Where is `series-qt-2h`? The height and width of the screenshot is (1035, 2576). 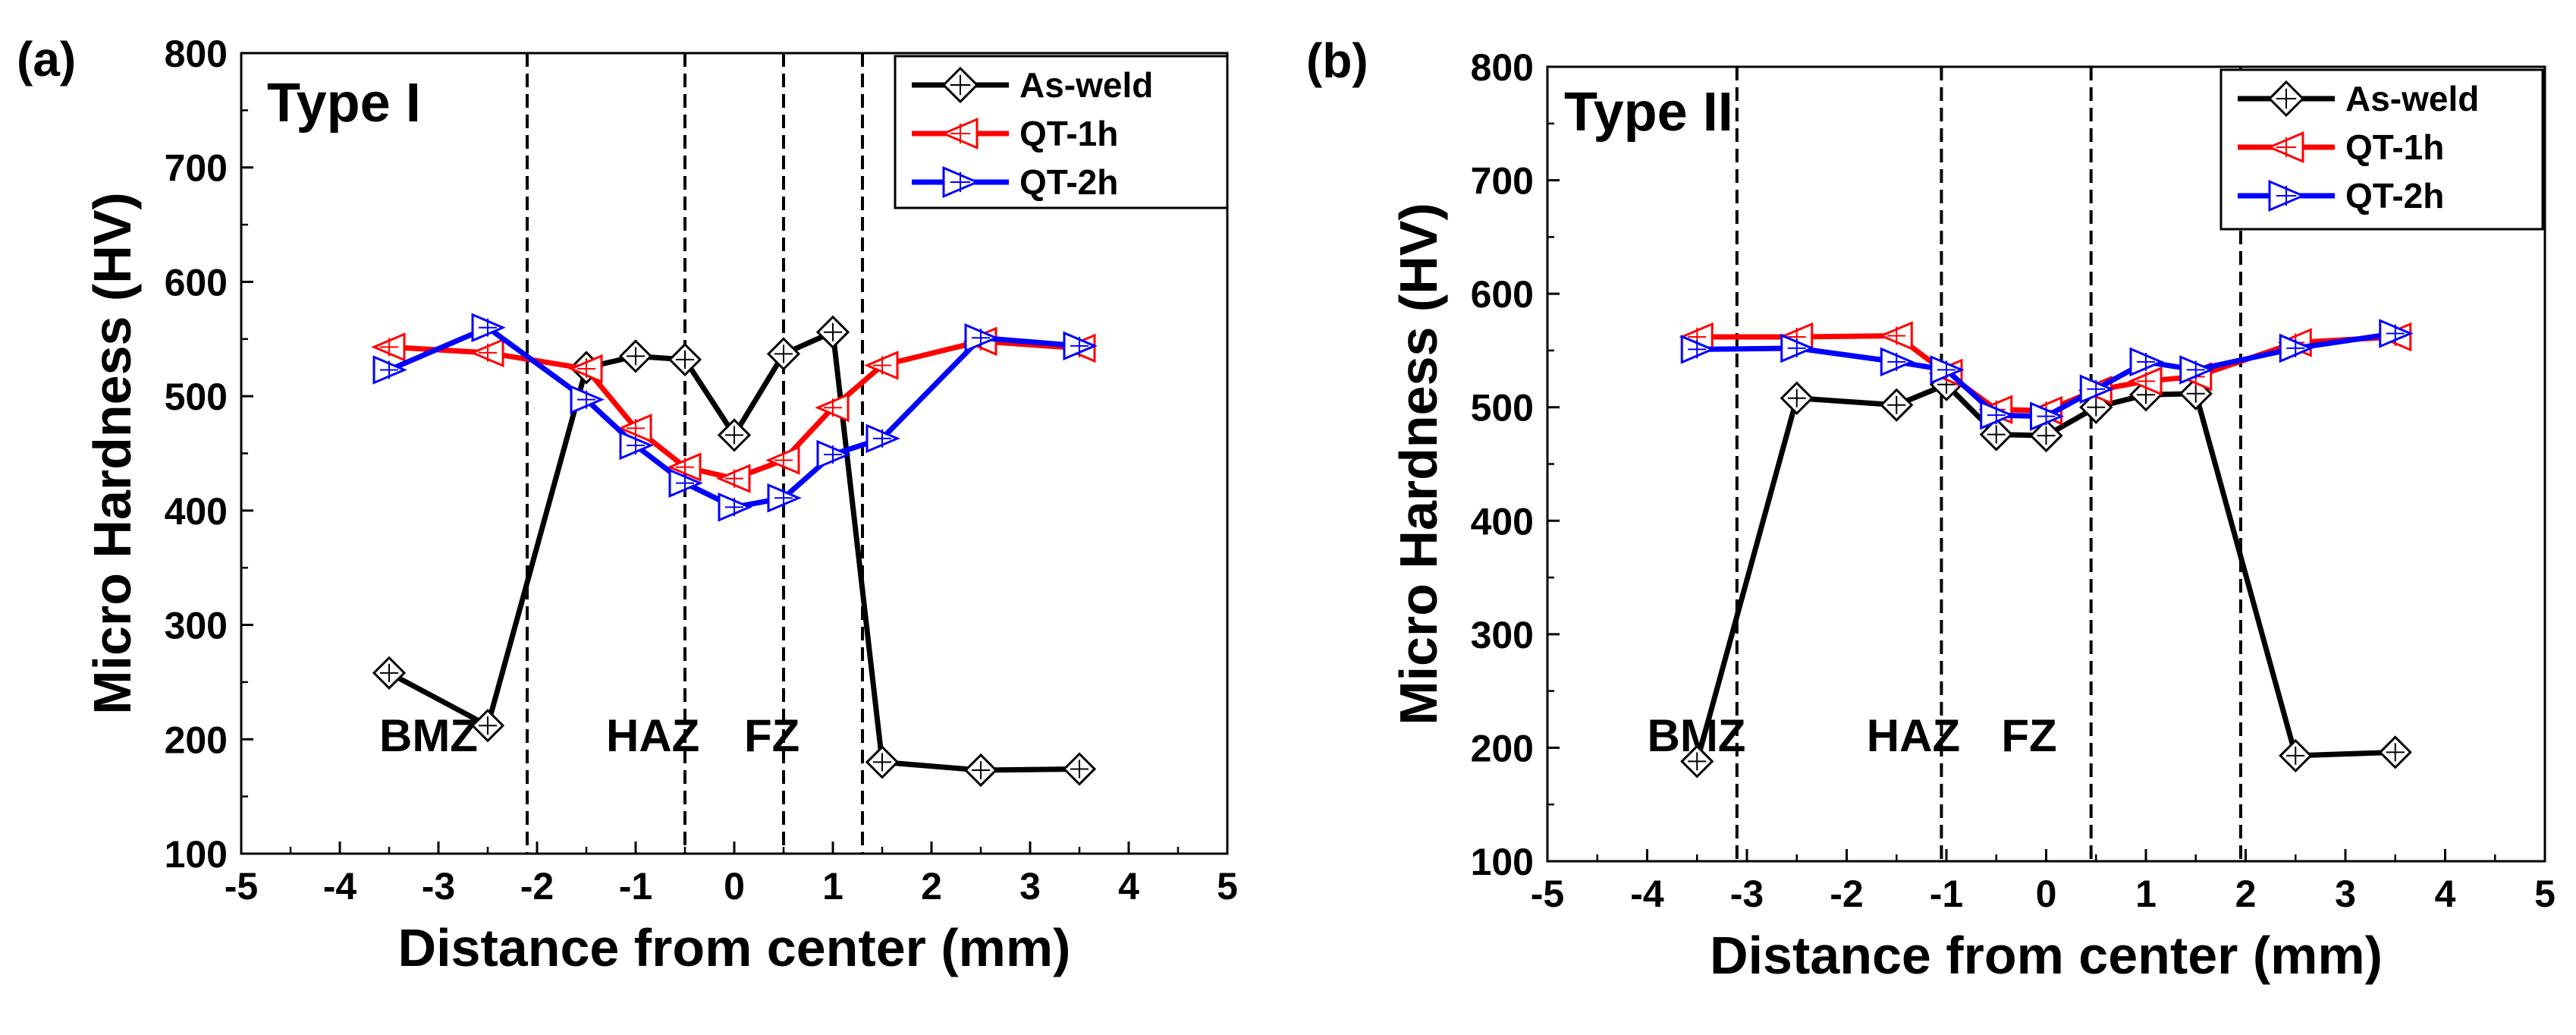
series-qt-2h is located at coordinates (735, 417).